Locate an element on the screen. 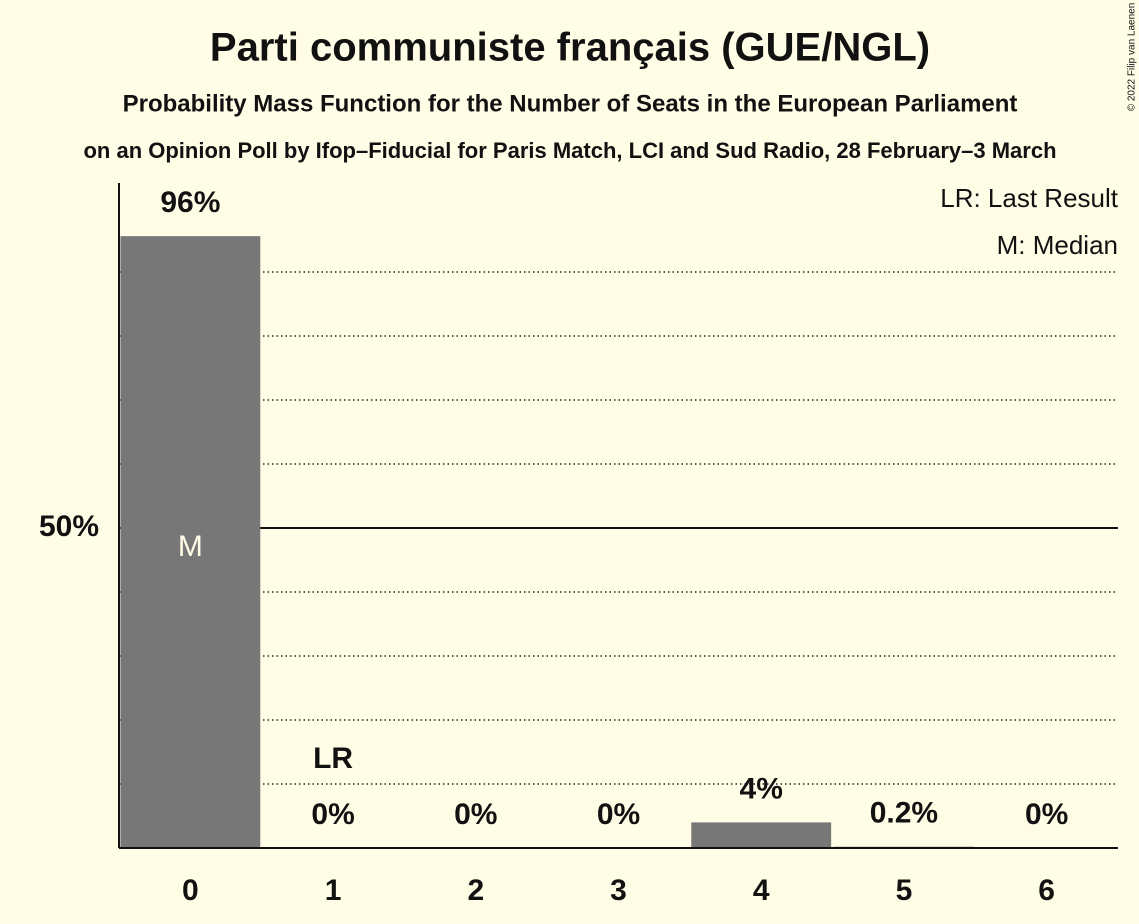 This screenshot has height=924, width=1139. x-tick-label: 3 is located at coordinates (618, 890).